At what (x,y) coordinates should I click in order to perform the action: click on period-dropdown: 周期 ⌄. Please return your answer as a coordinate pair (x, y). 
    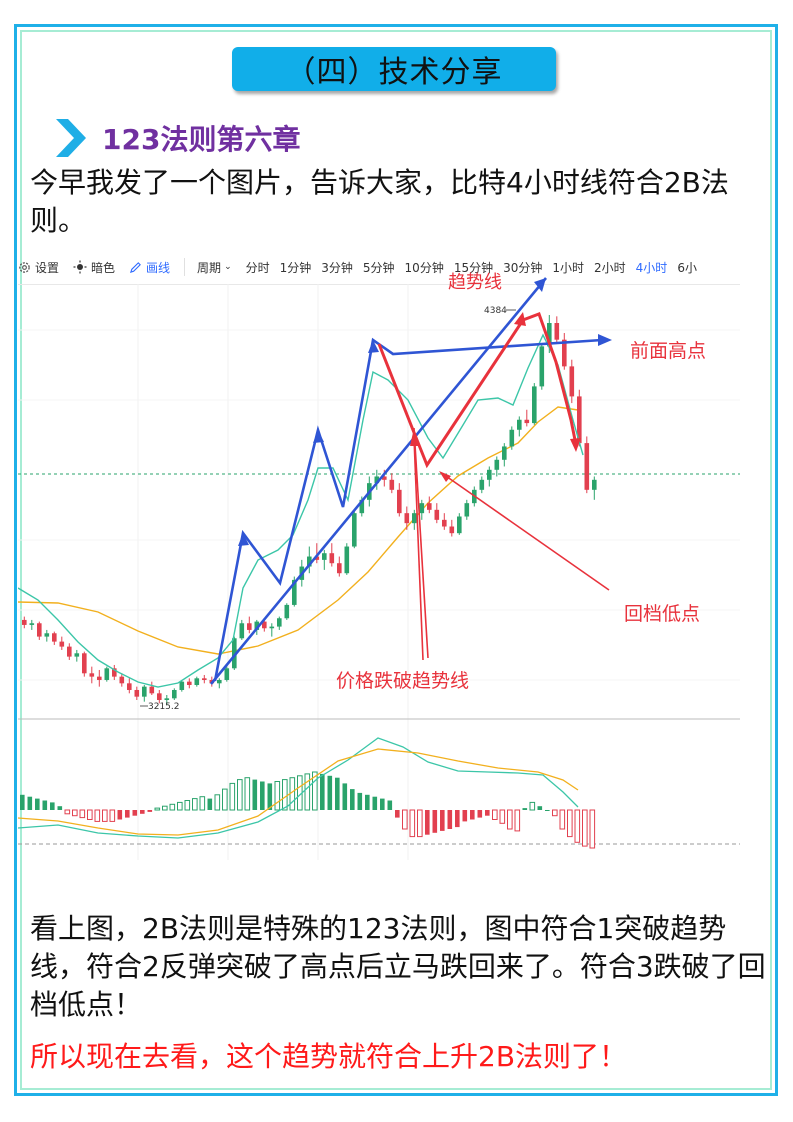
    Looking at the image, I should click on (214, 267).